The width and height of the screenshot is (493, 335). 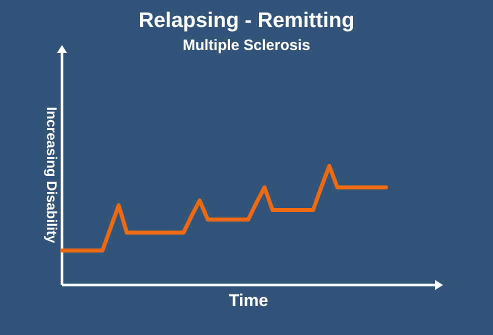 I want to click on chart-subtitle: Multiple Sclerosis, so click(x=246, y=45).